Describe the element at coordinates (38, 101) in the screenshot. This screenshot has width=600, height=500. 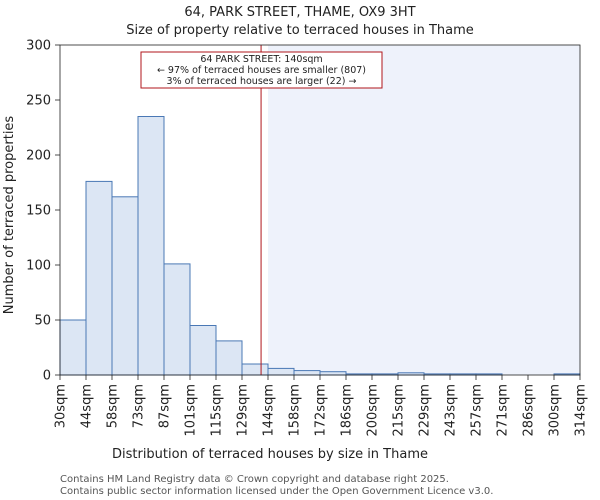
I see `y-tick-label: 250` at that location.